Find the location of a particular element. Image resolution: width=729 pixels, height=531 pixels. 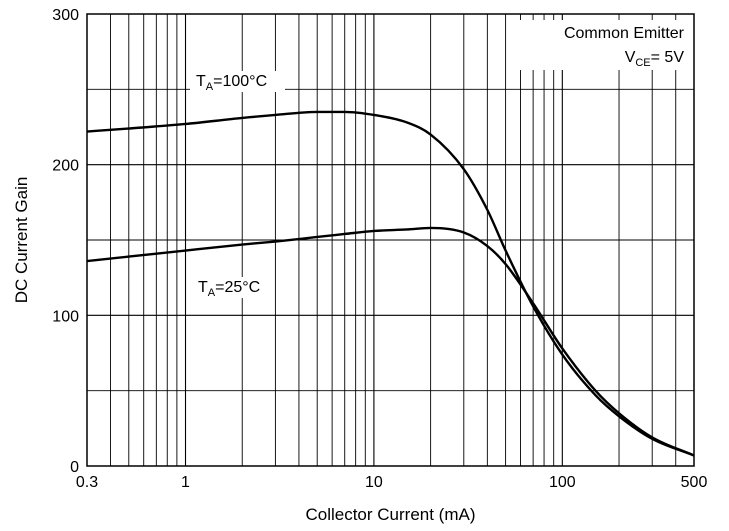

x-tick-label: 10 is located at coordinates (374, 482).